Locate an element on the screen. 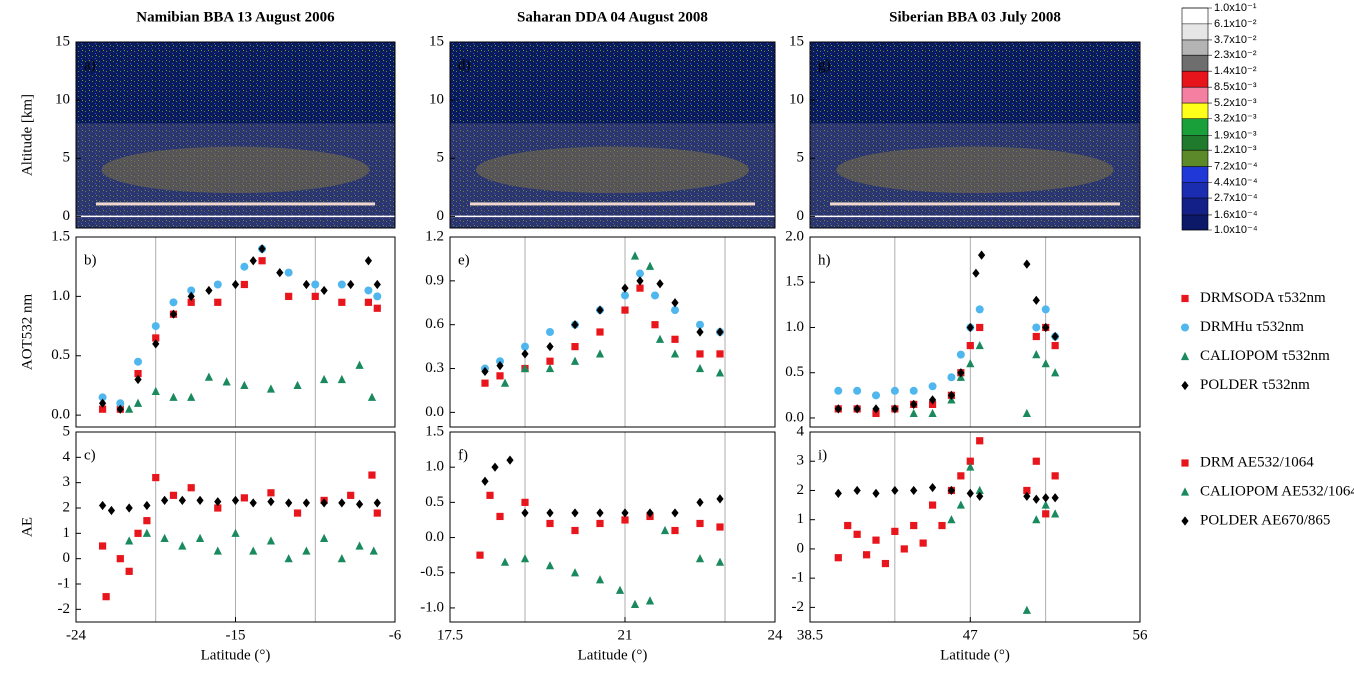 Image resolution: width=1354 pixels, height=673 pixels. y-tick-label: 0.5 is located at coordinates (794, 372).